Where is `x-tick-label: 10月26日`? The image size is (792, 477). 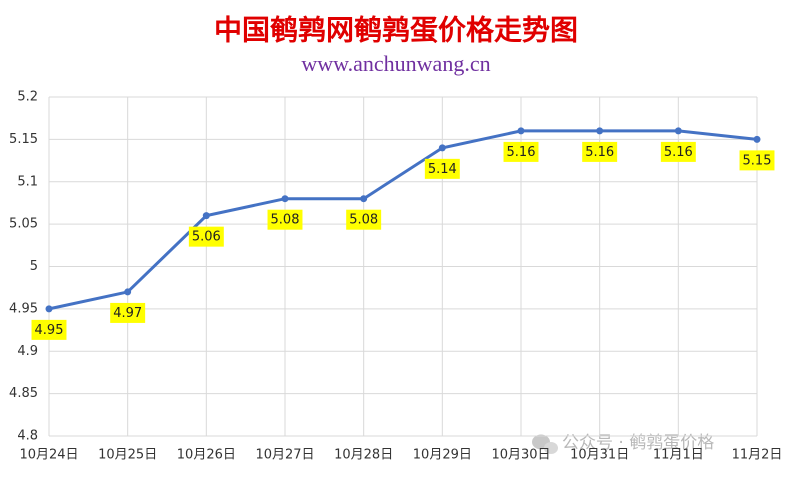
x-tick-label: 10月26日 is located at coordinates (206, 455).